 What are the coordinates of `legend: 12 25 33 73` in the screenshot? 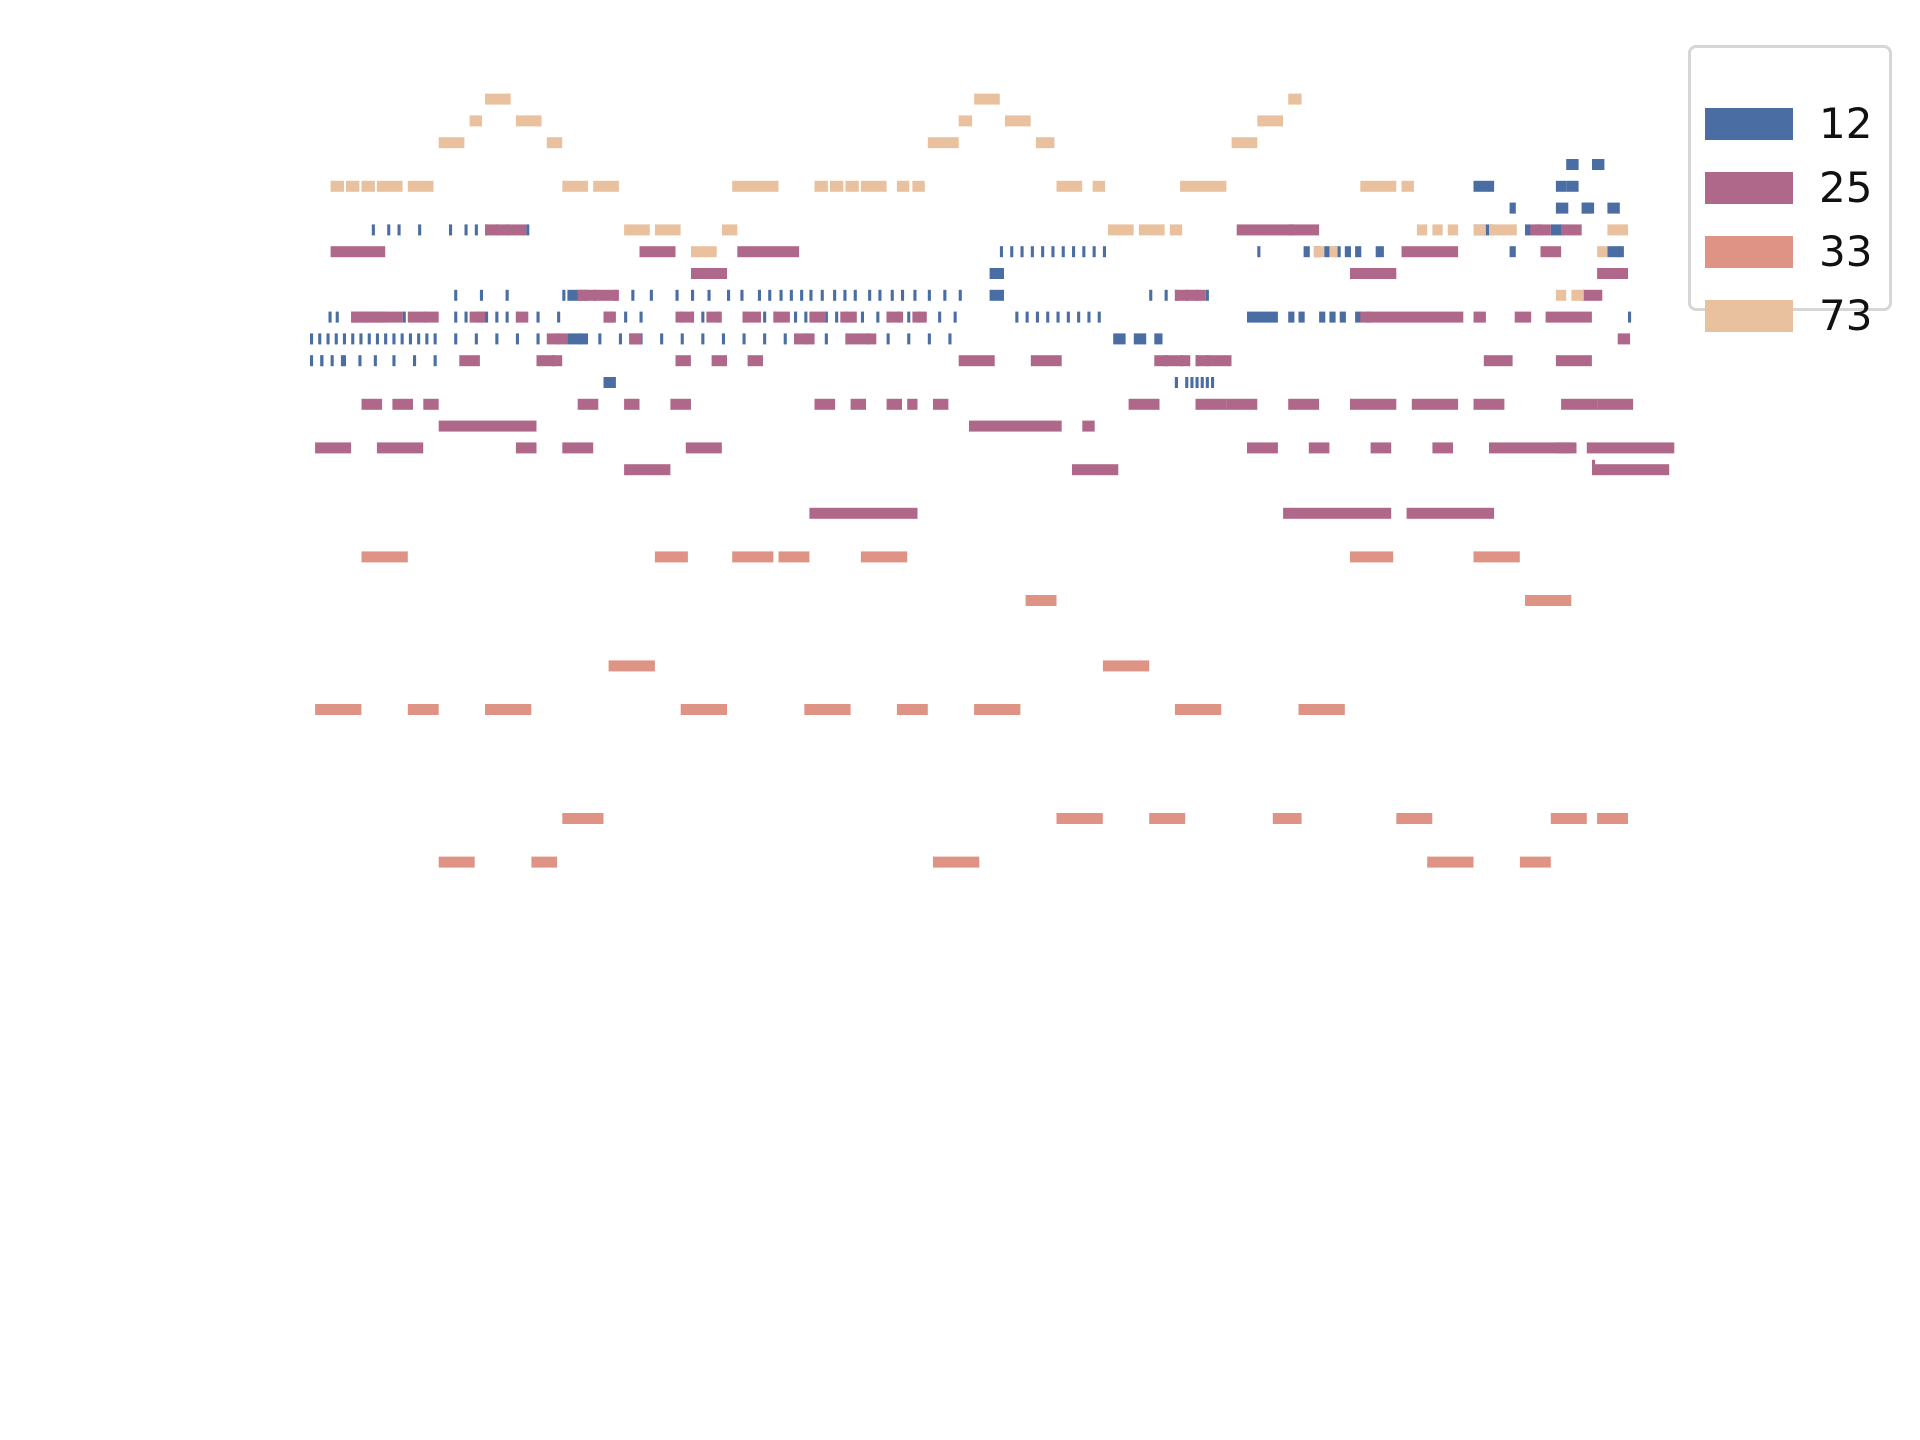 It's located at (1790, 191).